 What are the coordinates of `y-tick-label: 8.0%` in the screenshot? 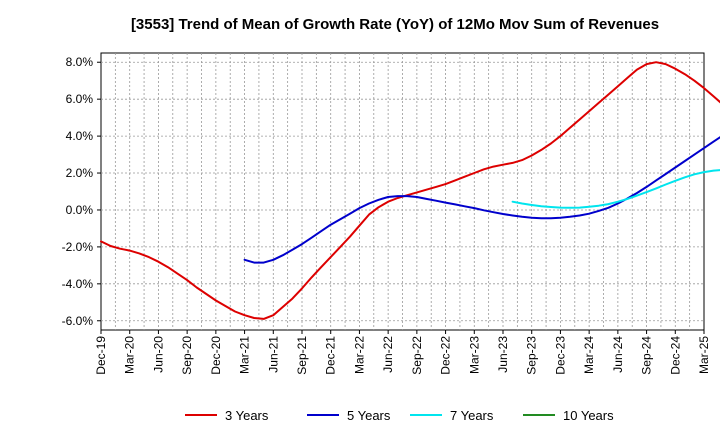 It's located at (80, 62).